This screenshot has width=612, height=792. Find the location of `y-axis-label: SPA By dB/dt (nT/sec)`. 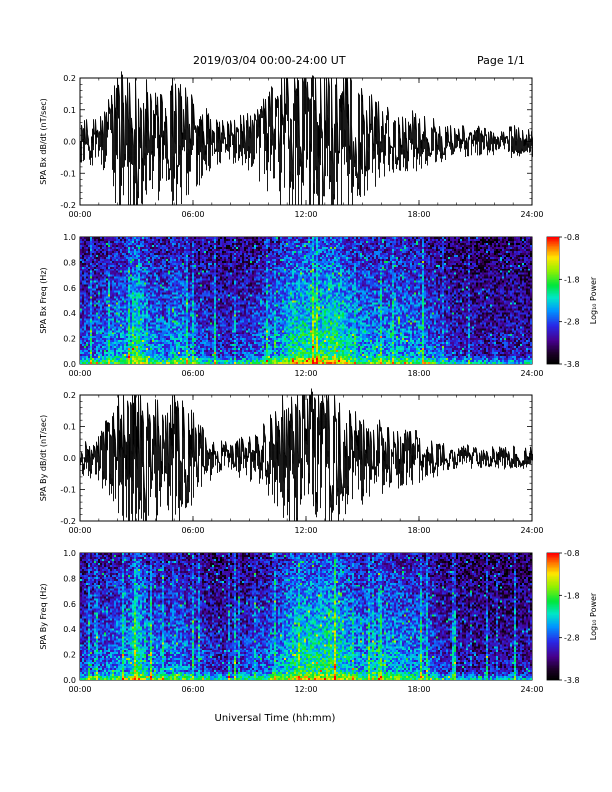

y-axis-label: SPA By dB/dt (nT/sec) is located at coordinates (43, 458).